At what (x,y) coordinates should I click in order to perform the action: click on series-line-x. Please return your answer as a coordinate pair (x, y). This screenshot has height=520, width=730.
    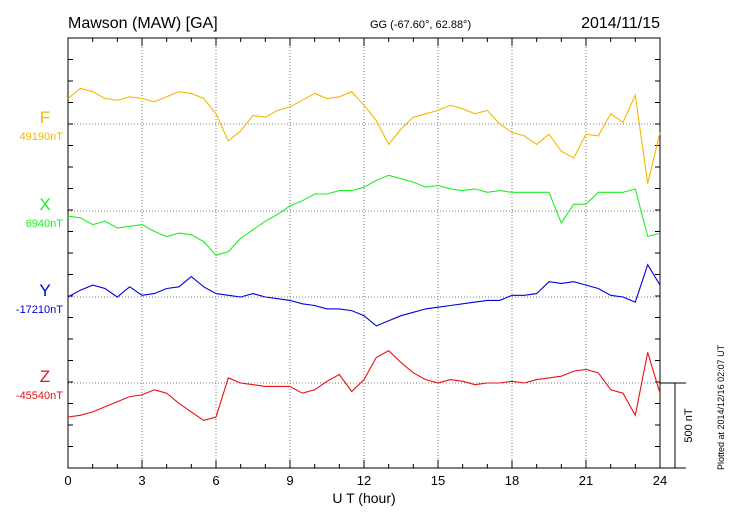
    Looking at the image, I should click on (364, 215).